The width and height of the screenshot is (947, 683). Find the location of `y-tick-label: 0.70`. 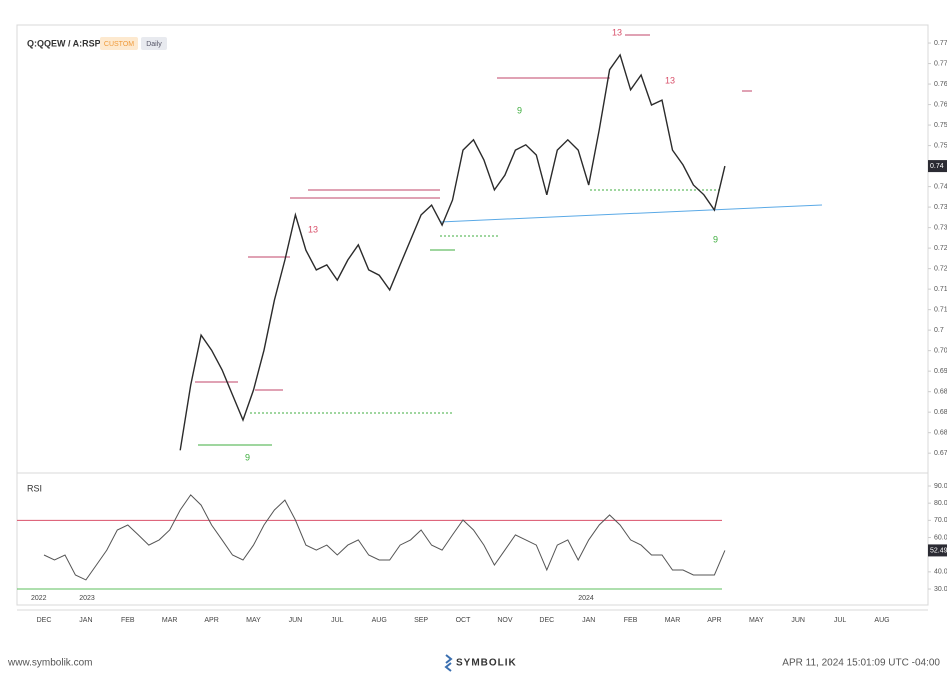

y-tick-label: 0.70 is located at coordinates (940, 350).